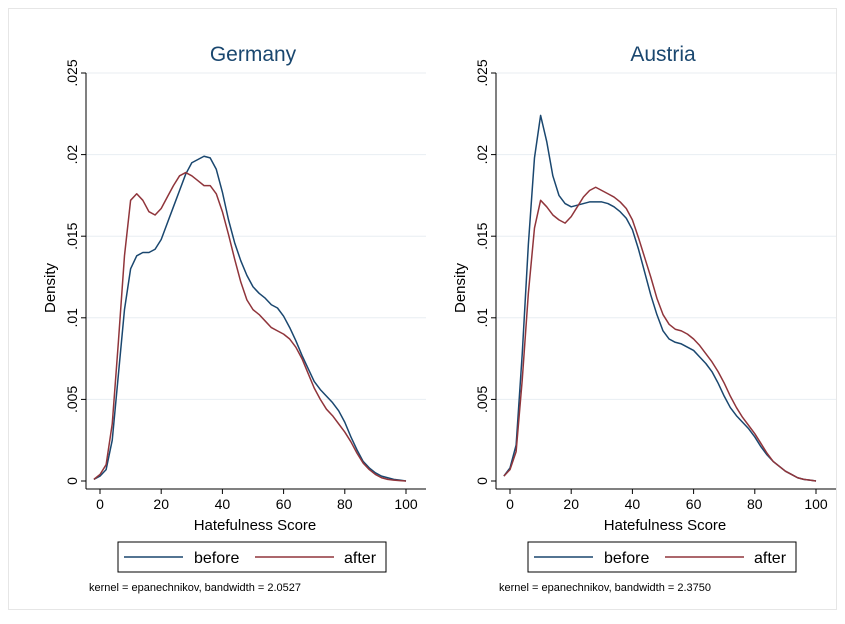 Image resolution: width=845 pixels, height=624 pixels. I want to click on austria-x-tick-label-0: 0, so click(510, 504).